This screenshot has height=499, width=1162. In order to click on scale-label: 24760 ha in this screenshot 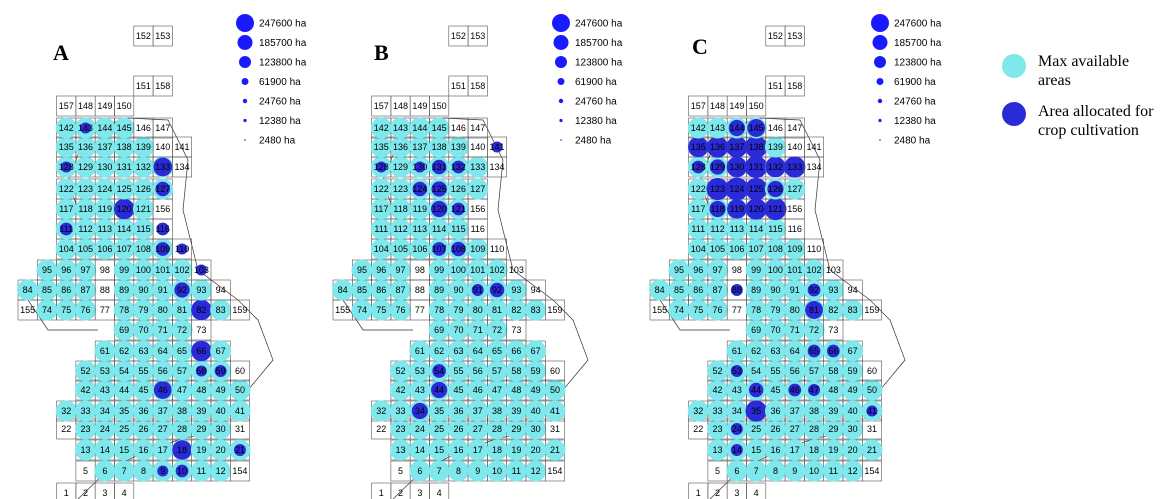, I will do `click(596, 102)`.